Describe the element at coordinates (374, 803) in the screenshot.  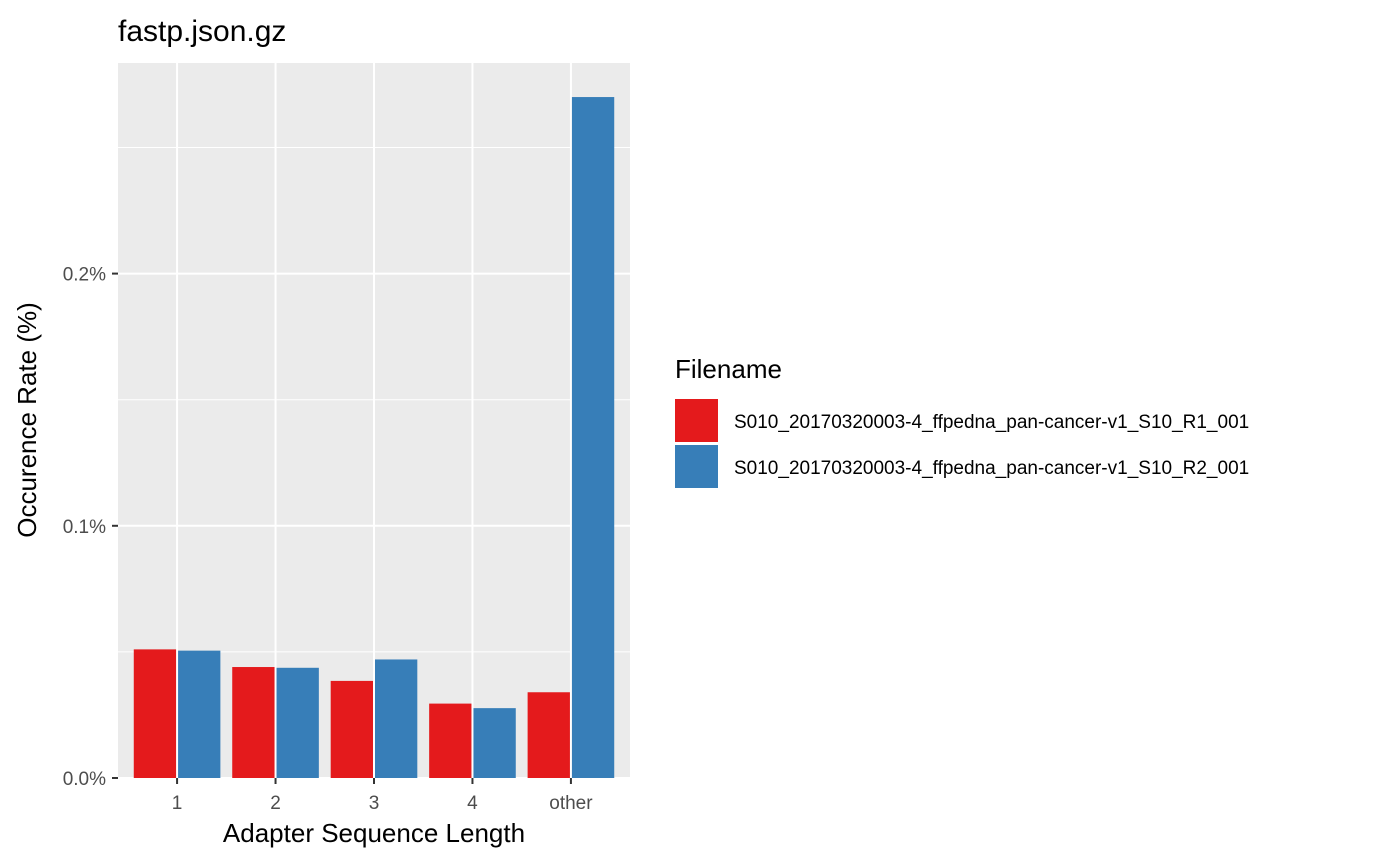
I see `x-tick-label: 3` at that location.